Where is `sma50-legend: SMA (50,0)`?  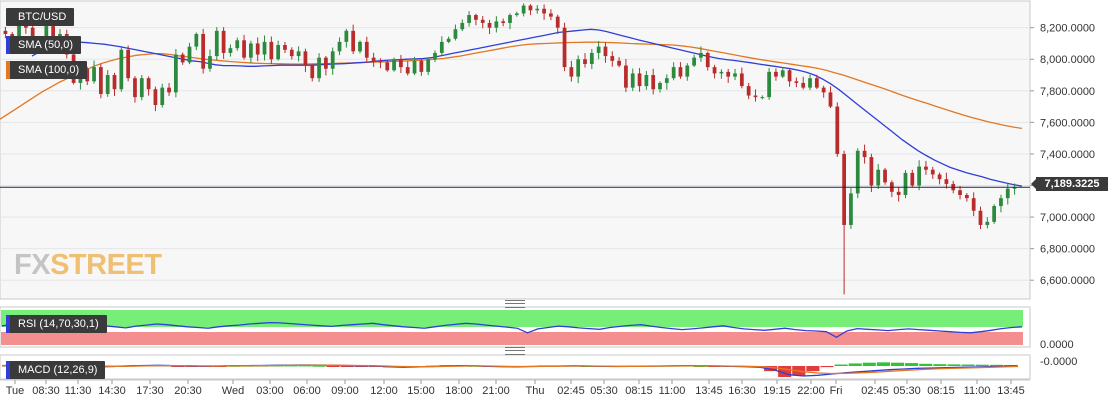
sma50-legend: SMA (50,0) is located at coordinates (44, 45).